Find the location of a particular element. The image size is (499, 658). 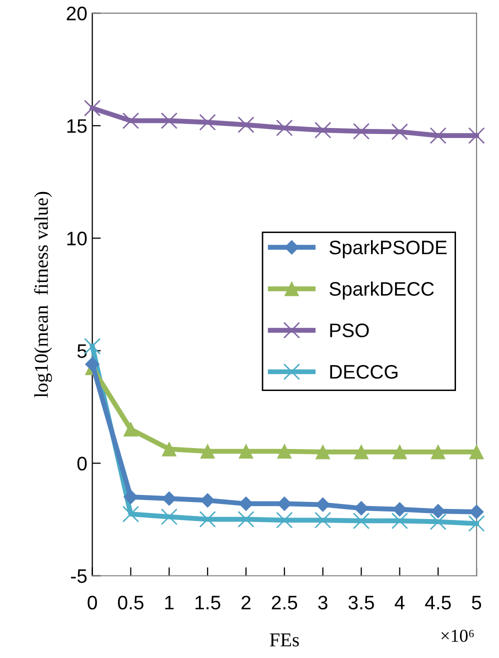

y-tick-label: 15 is located at coordinates (77, 126).